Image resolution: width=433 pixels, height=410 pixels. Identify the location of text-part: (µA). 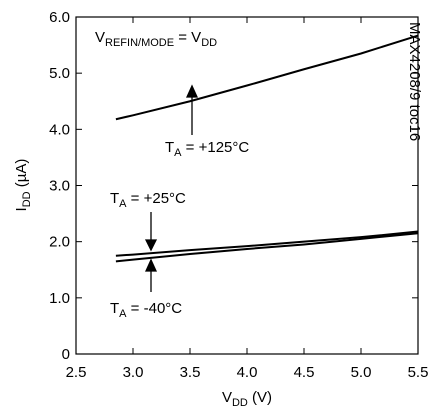
(21, 175).